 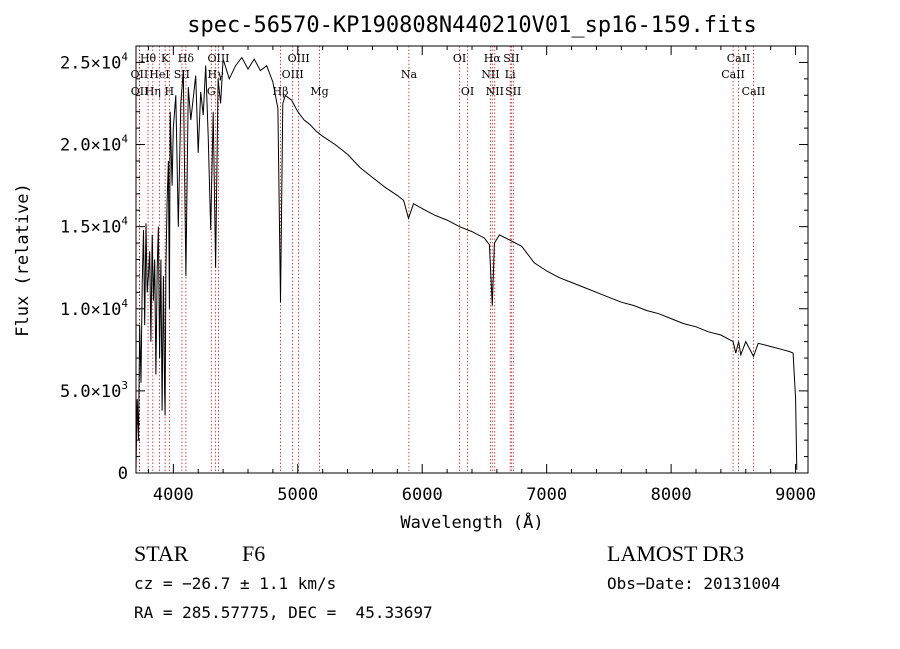 I want to click on spectral-line-label: HeI, so click(x=159, y=74).